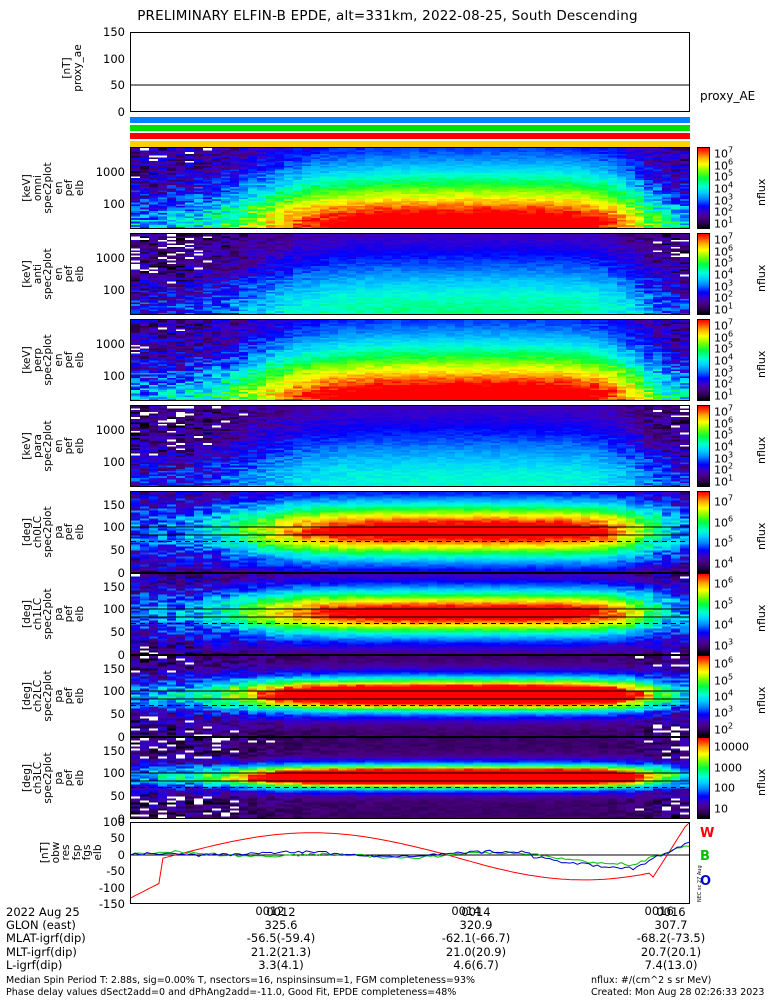 This screenshot has height=1000, width=775. I want to click on ylabel-word: [deg], so click(27, 778).